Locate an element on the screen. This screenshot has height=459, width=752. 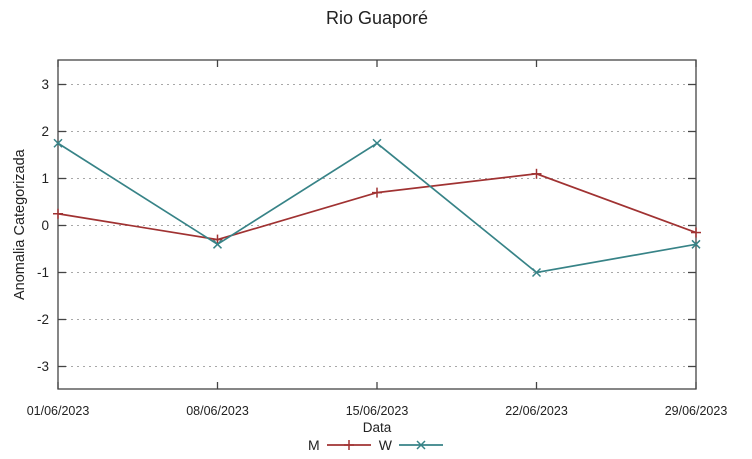
legend-item-m: M is located at coordinates (340, 445).